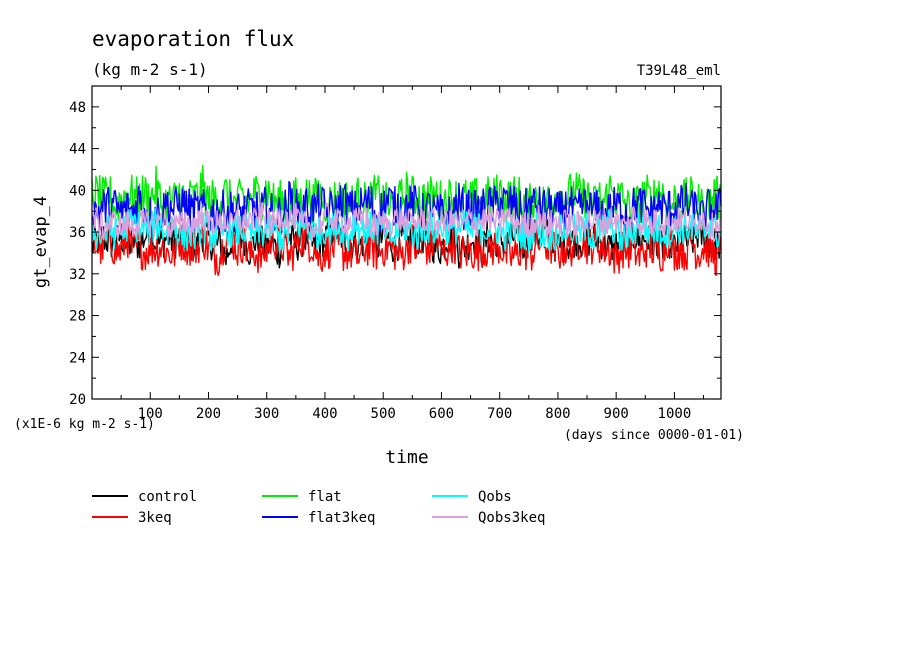  Describe the element at coordinates (441, 414) in the screenshot. I see `x-tick-label: 600` at that location.